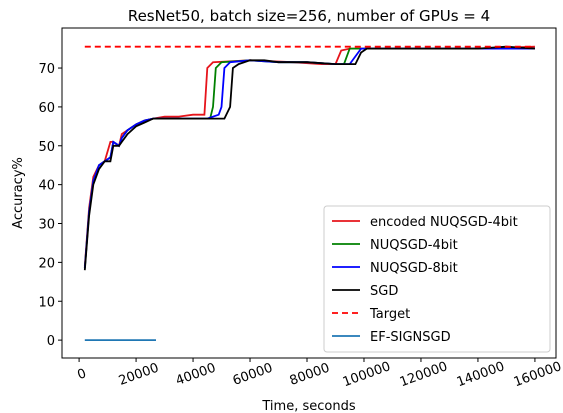 The width and height of the screenshot is (563, 413). What do you see at coordinates (46, 69) in the screenshot?
I see `y-tick-label: 70` at bounding box center [46, 69].